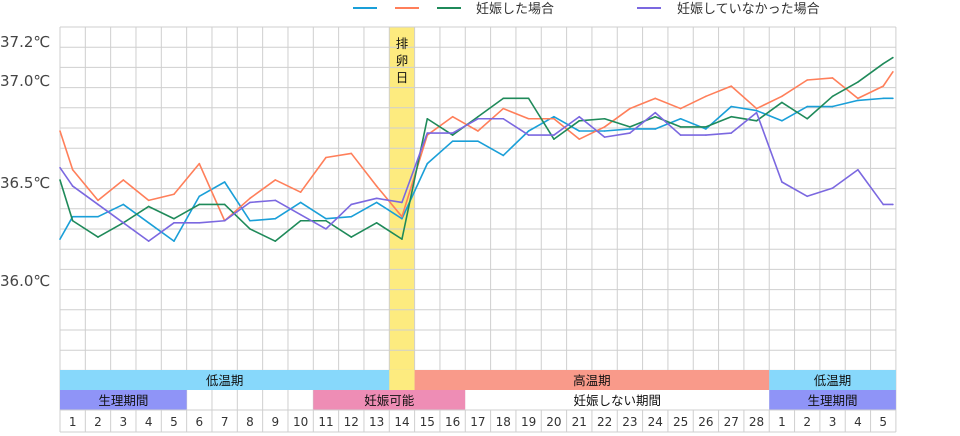  I want to click on phase-label: 妊娠しない期間, so click(618, 400).